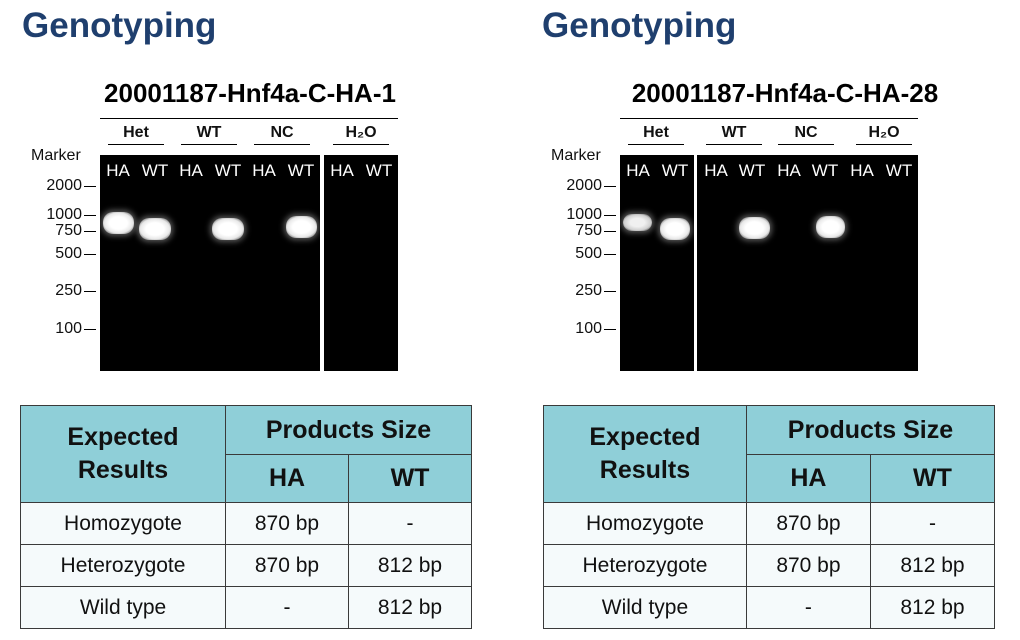 The image size is (1020, 640). What do you see at coordinates (657, 263) in the screenshot?
I see `gel-image-het` at bounding box center [657, 263].